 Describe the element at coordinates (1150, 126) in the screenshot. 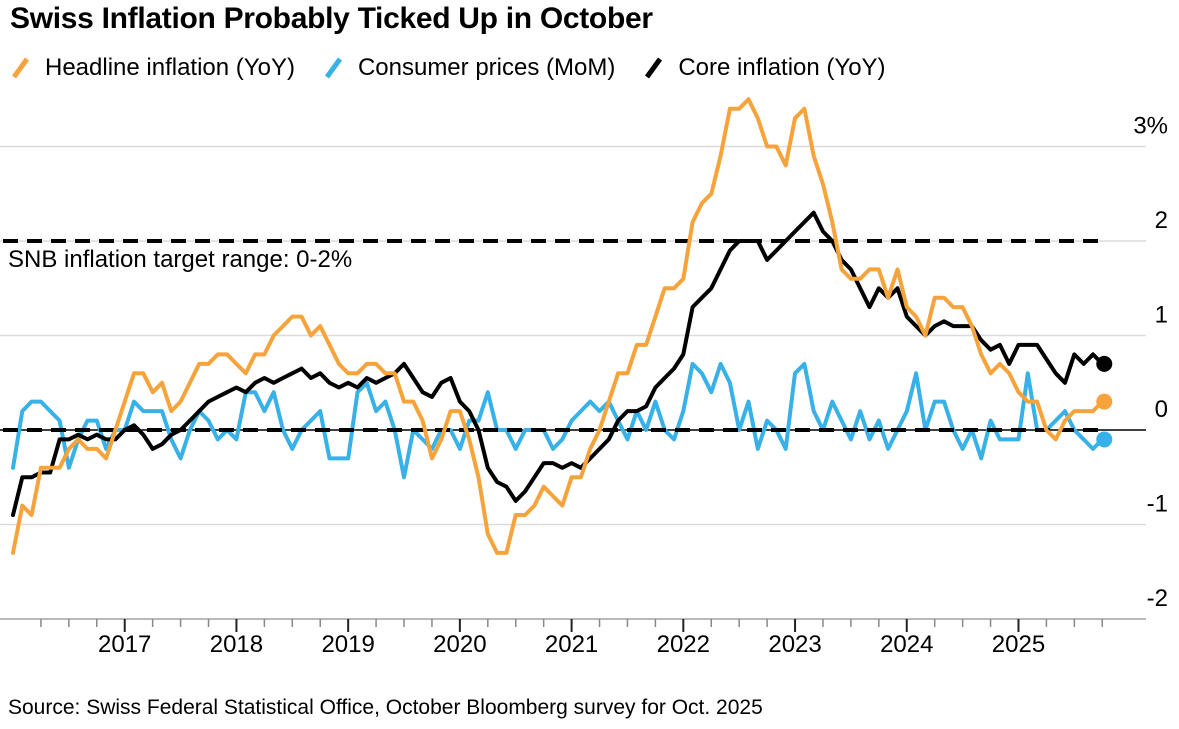

I see `y-tick-label: 3%` at that location.